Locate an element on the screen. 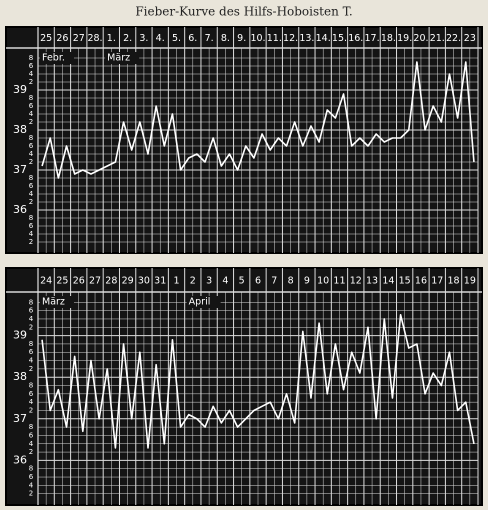  x-tick-label: 8. is located at coordinates (225, 38).